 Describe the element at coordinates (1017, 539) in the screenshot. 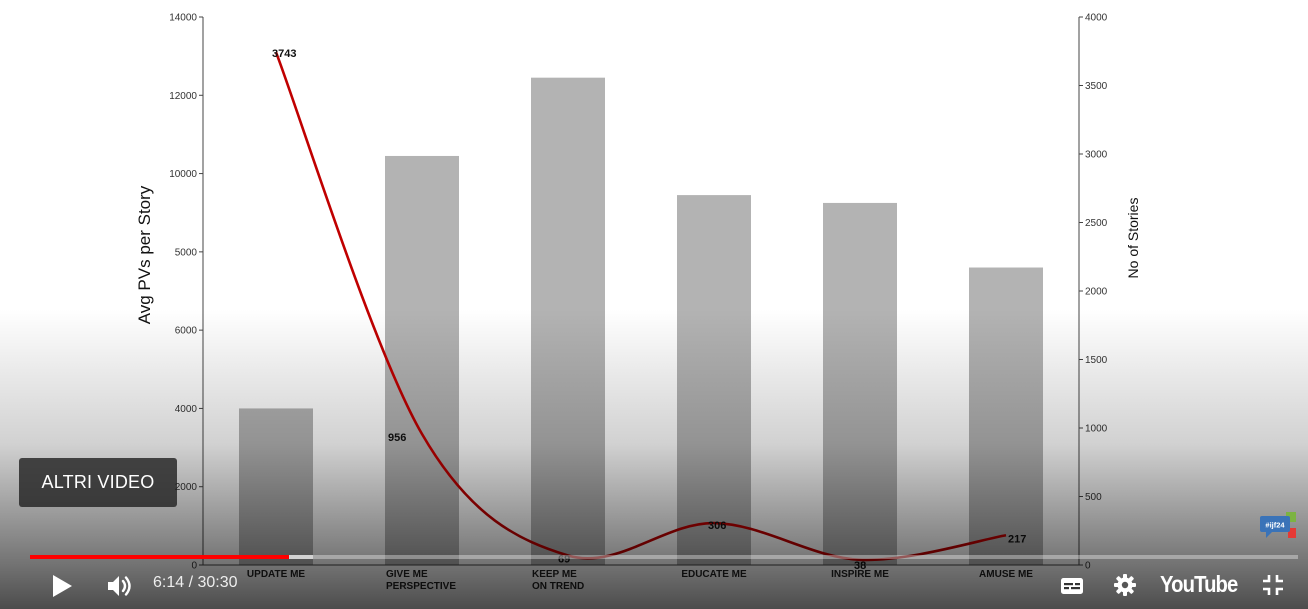

I see `data-label: 217` at that location.